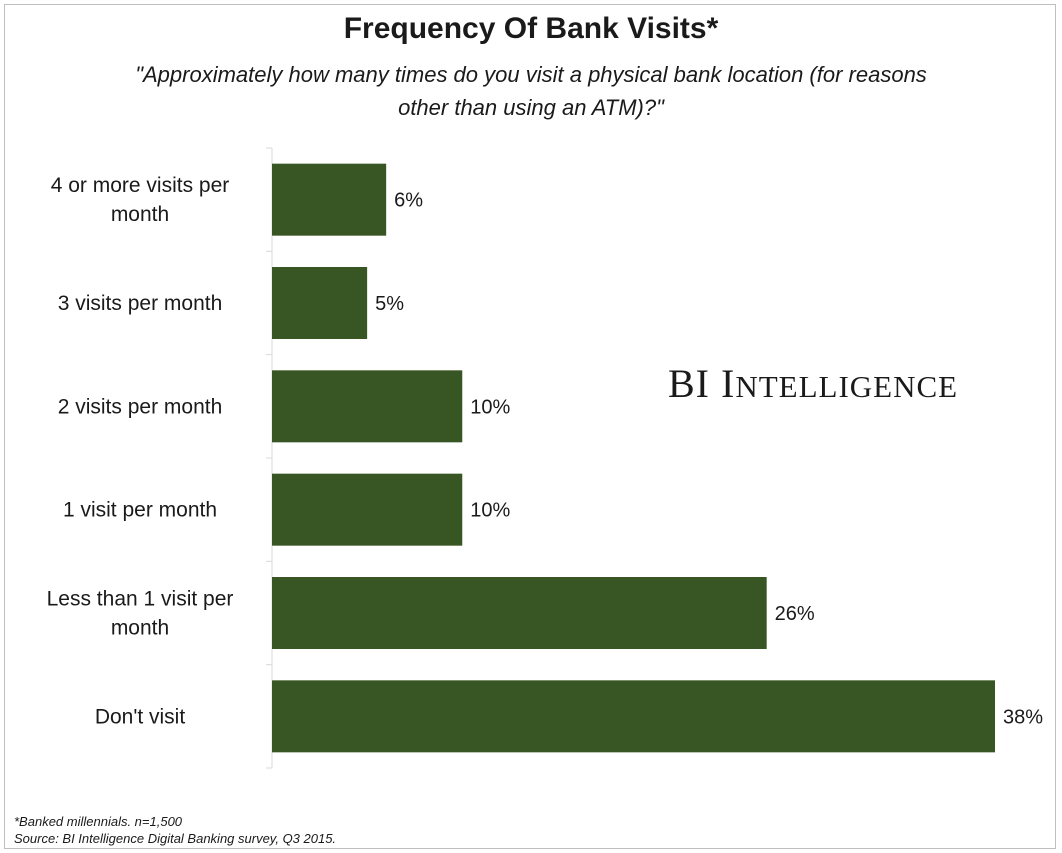 The image size is (1062, 853). What do you see at coordinates (140, 614) in the screenshot?
I see `category-label: Less than 1 visit per month` at bounding box center [140, 614].